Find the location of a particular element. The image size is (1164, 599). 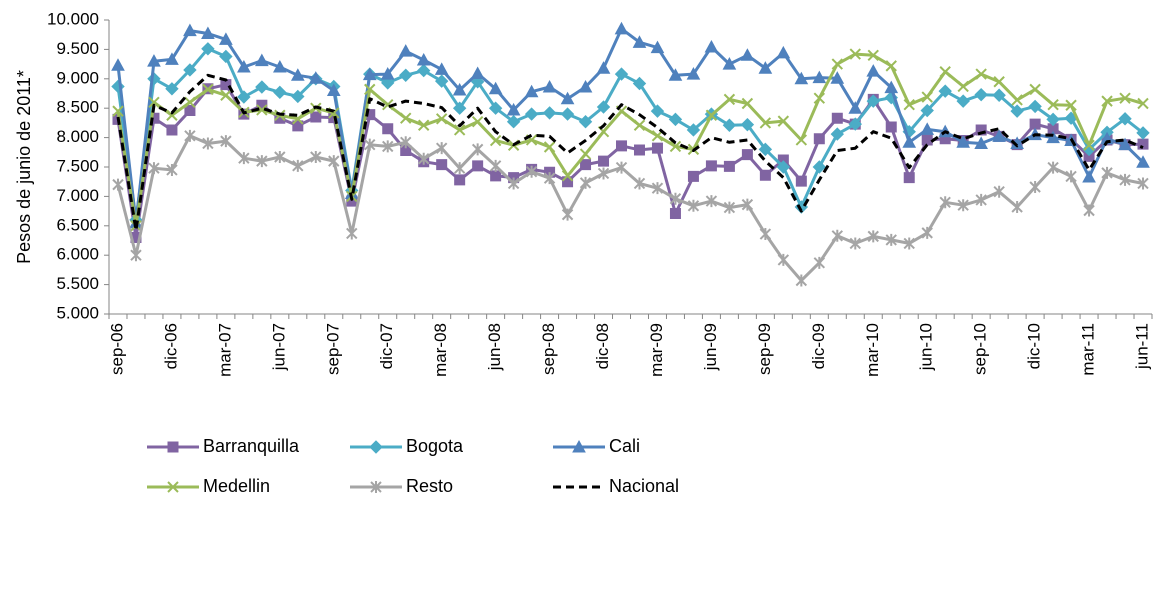

x-tick-label: sep-10 is located at coordinates (980, 349).